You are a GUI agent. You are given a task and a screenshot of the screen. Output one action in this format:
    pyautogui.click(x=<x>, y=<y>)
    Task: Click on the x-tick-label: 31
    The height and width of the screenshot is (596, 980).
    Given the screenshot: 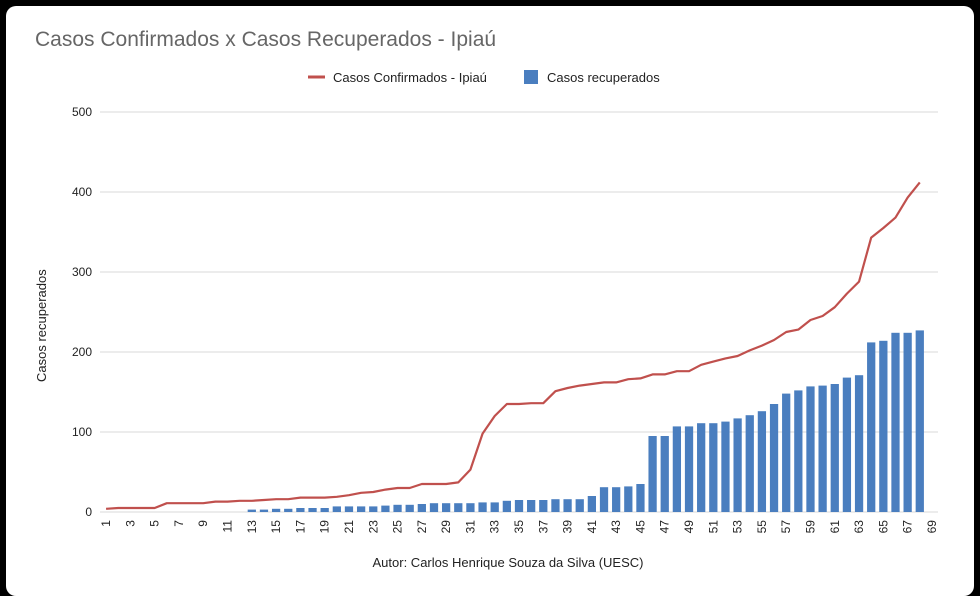 What is the action you would take?
    pyautogui.click(x=470, y=527)
    